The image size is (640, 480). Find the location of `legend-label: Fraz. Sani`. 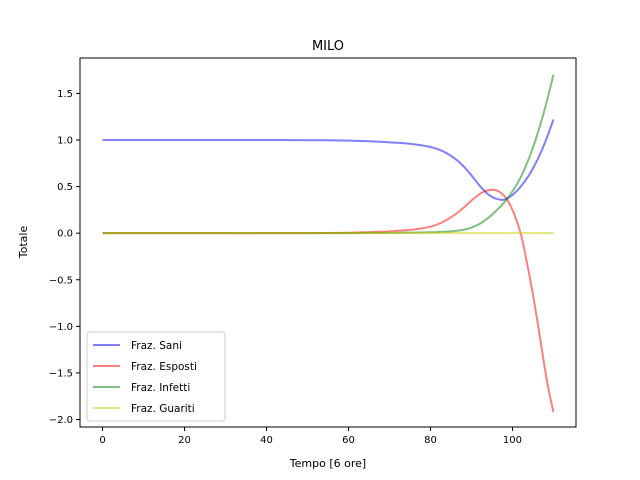

legend-label: Fraz. Sani is located at coordinates (156, 346).